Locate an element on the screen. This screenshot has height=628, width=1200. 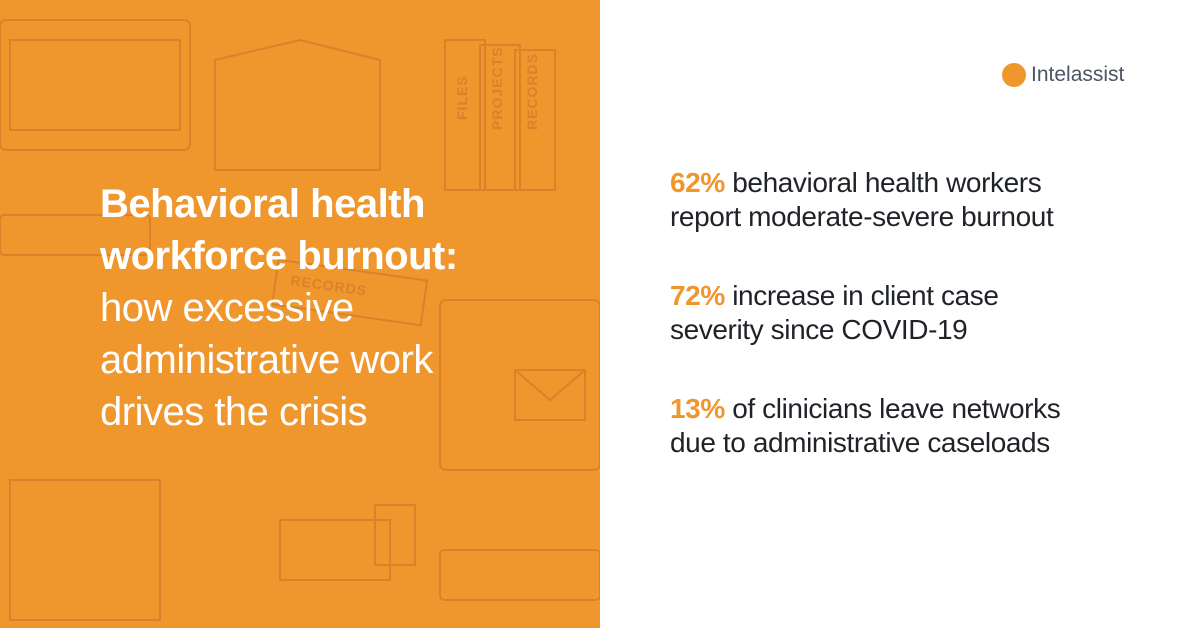
headline-regular: administrative work is located at coordinates (266, 360).